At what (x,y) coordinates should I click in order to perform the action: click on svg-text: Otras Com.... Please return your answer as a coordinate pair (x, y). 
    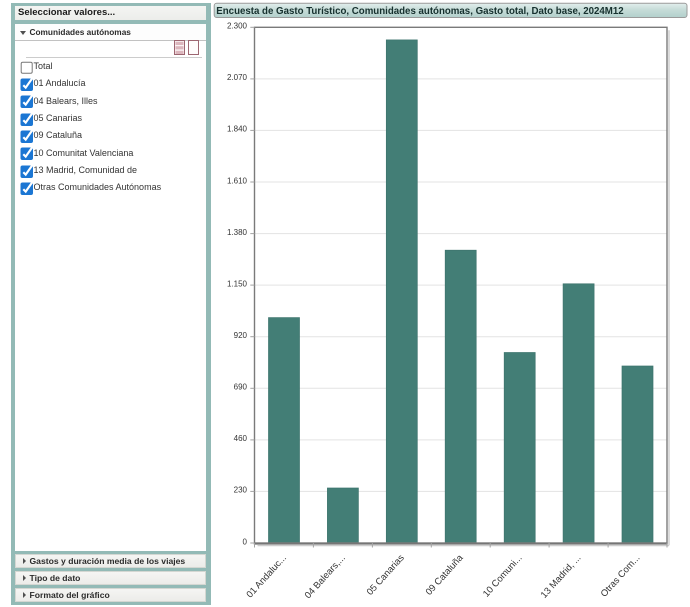
    Looking at the image, I should click on (620, 575).